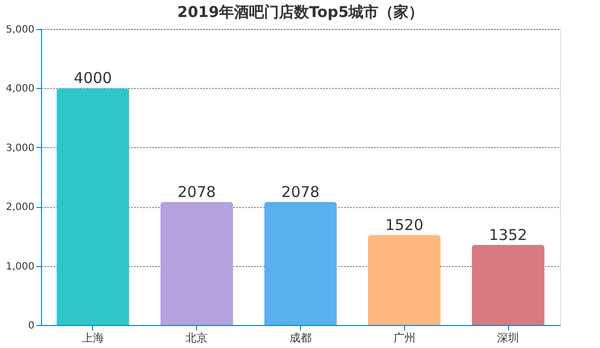 The width and height of the screenshot is (600, 348). Describe the element at coordinates (31, 326) in the screenshot. I see `y-tick-label: 0` at that location.